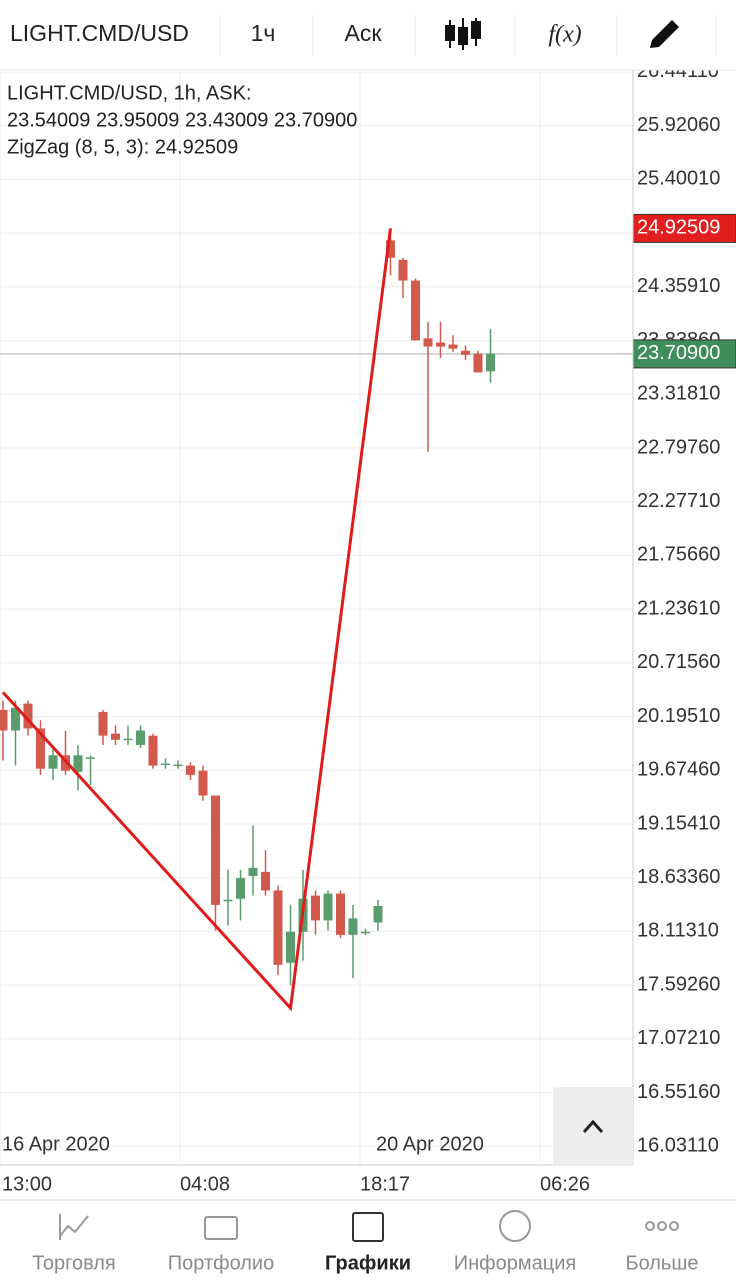 Image resolution: width=736 pixels, height=1280 pixels. Describe the element at coordinates (515, 1263) in the screenshot. I see `nav-item: Информация` at that location.